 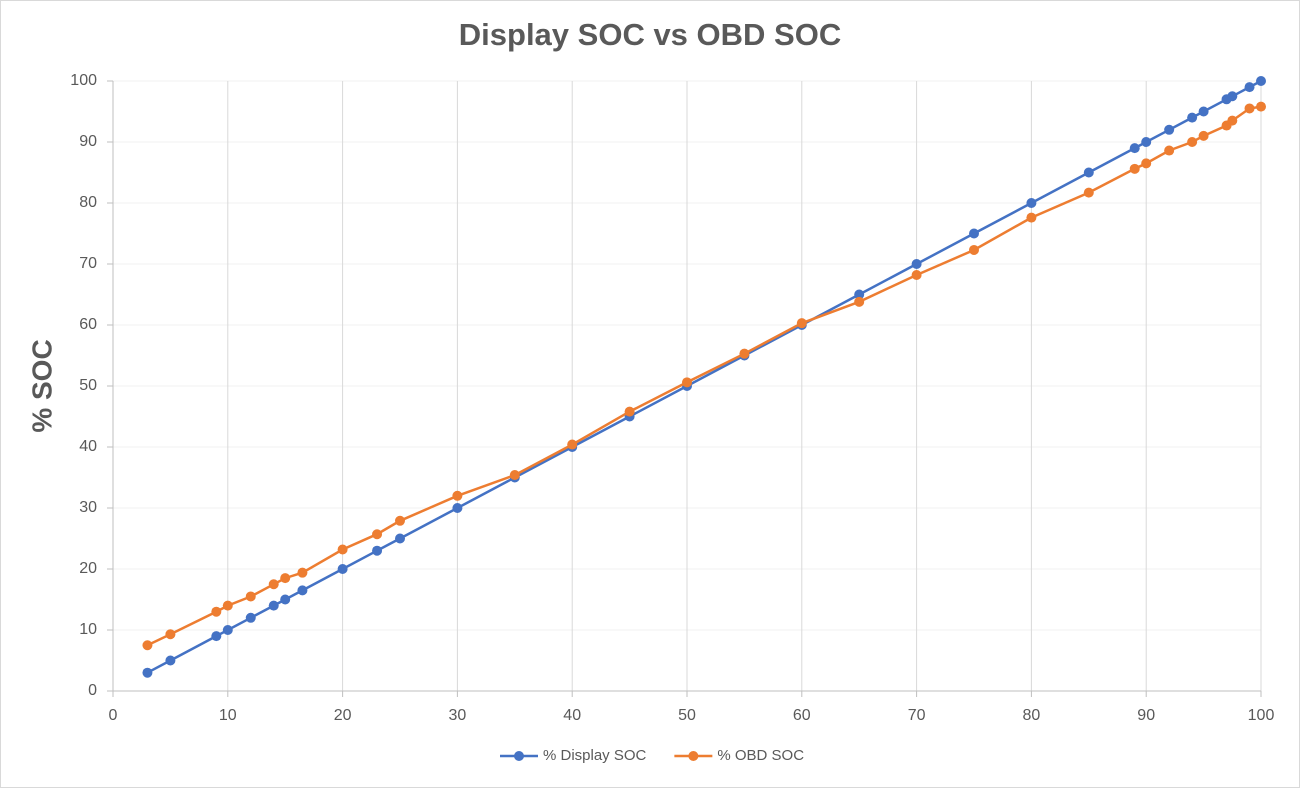 I want to click on y-axis-label: % SOC, so click(x=41, y=385).